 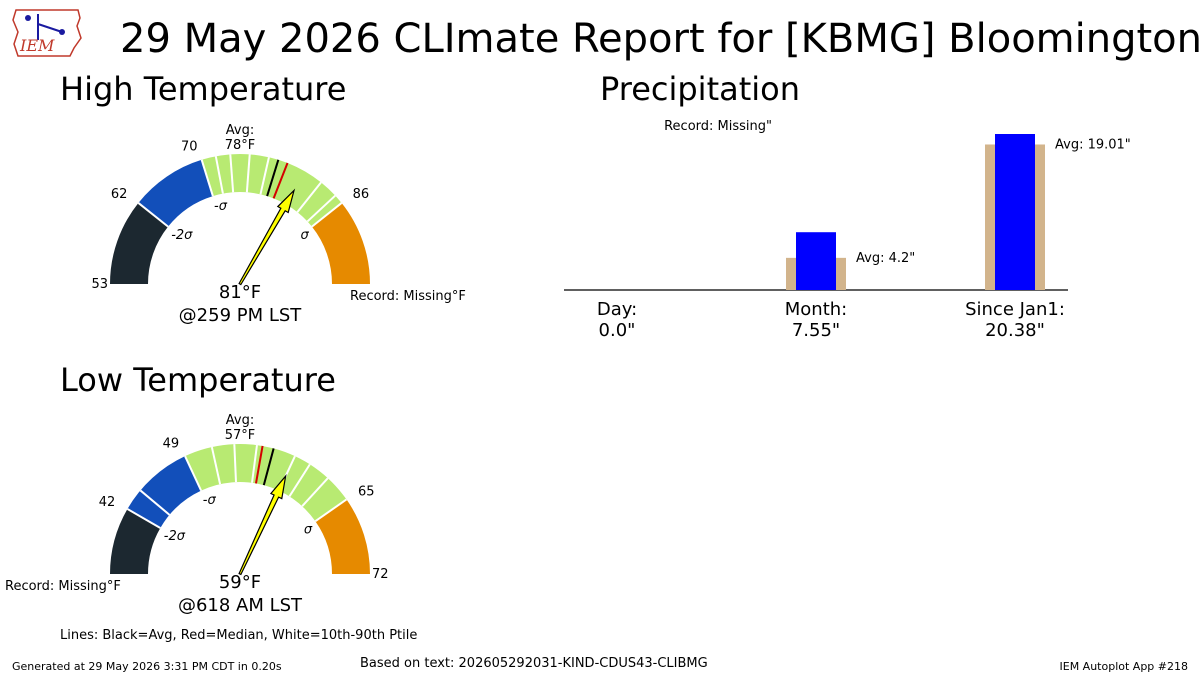 What do you see at coordinates (240, 605) in the screenshot?
I see `observed-time: @618 AM LST` at bounding box center [240, 605].